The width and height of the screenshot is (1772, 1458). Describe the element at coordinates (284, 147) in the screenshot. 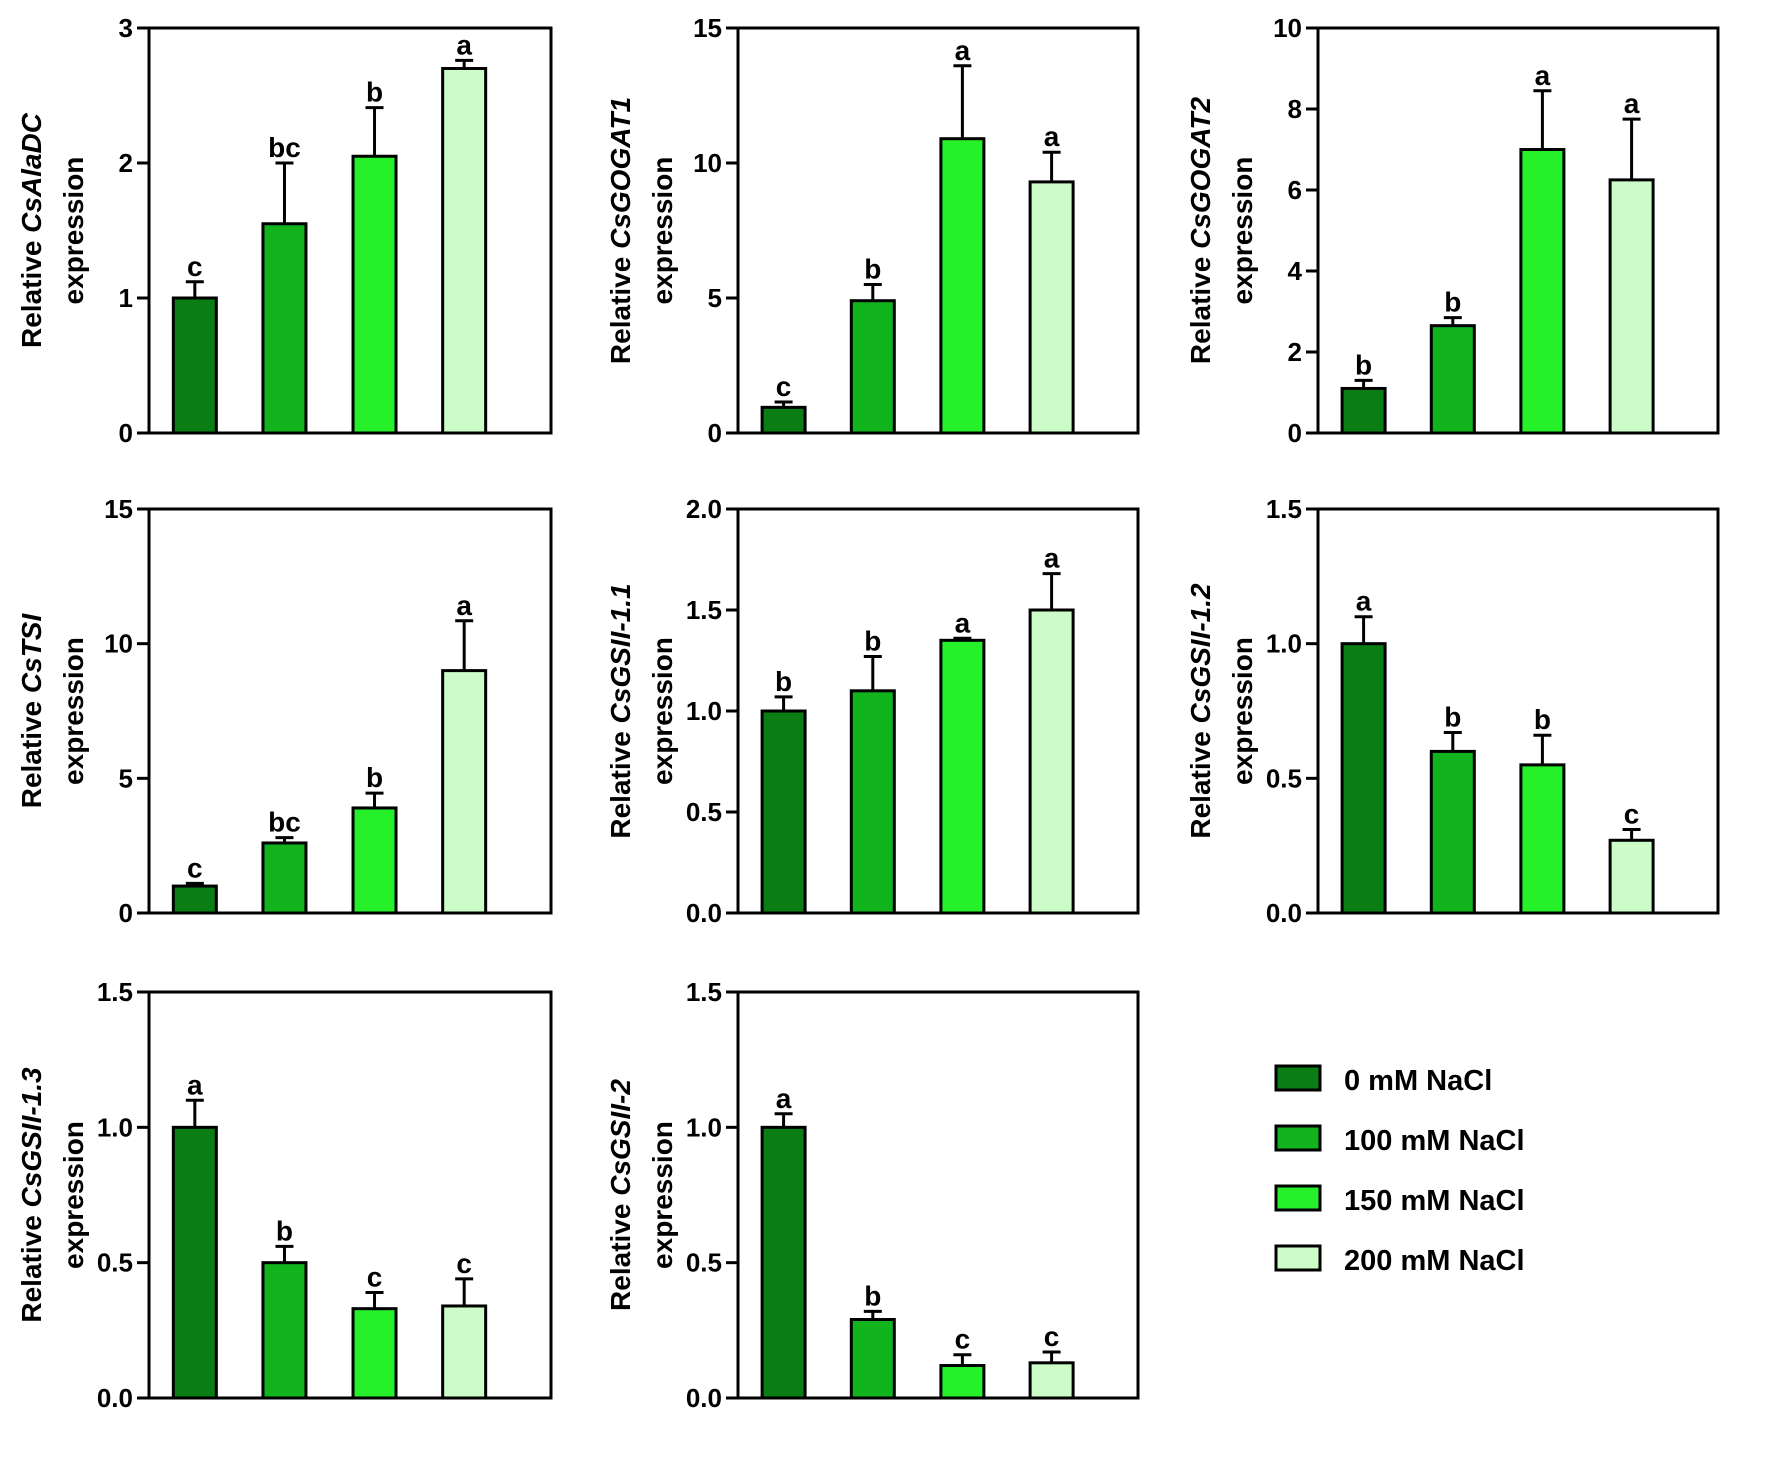

I see `significance-label: bc` at that location.